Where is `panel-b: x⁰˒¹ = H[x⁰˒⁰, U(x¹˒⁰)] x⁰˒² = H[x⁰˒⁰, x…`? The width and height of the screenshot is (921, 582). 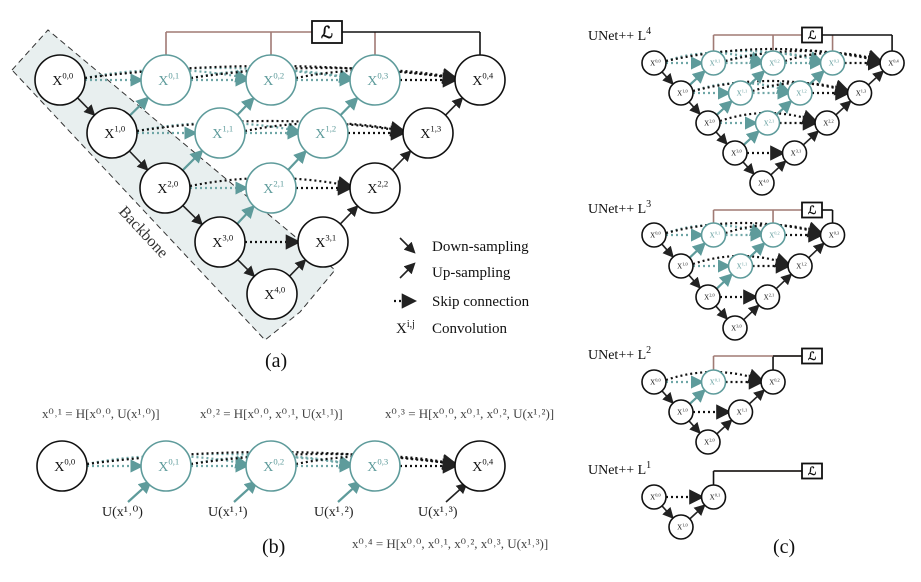
panel-b: x⁰˒¹ = H[x⁰˒⁰, U(x¹˒⁰)] x⁰˒² = H[x⁰˒⁰, x… is located at coordinates (295, 482).